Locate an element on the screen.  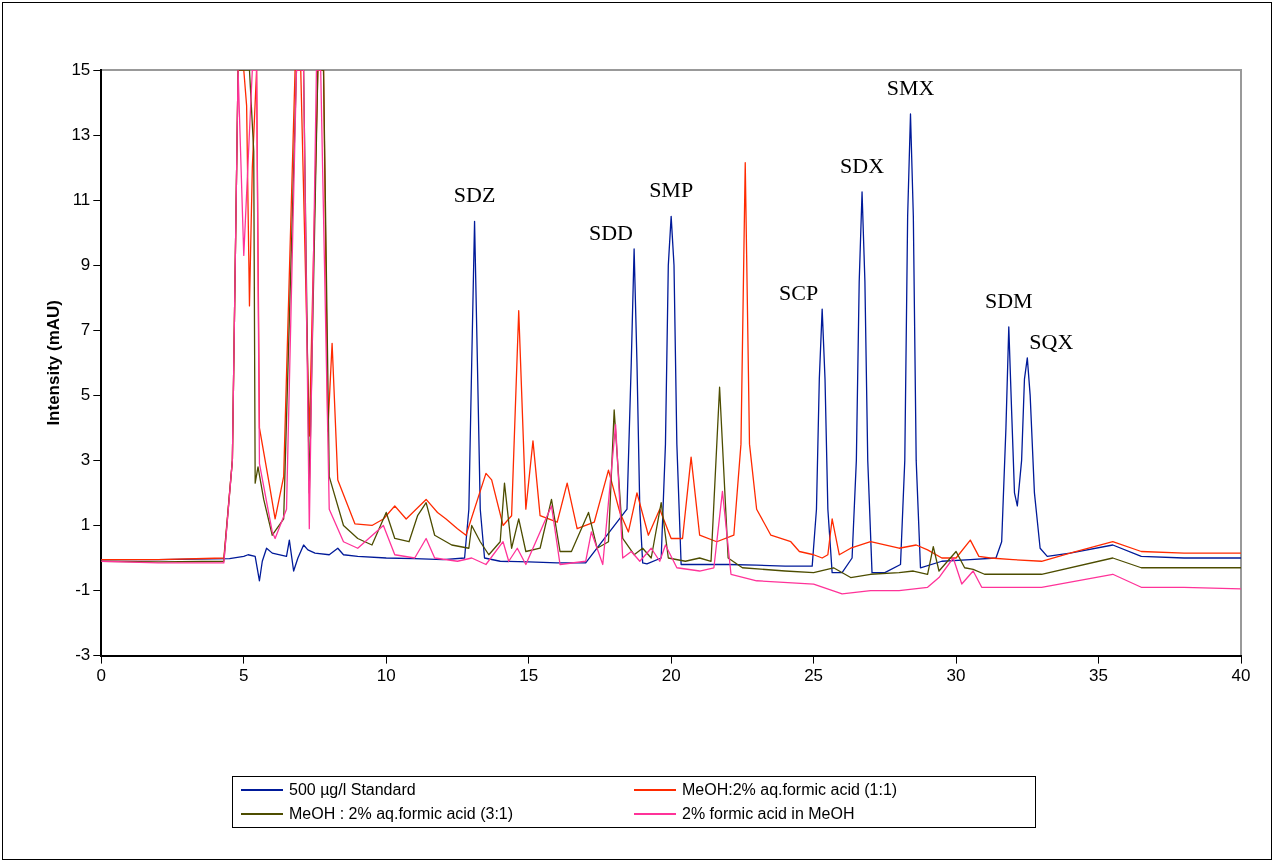
legend-label: MeOH:2% aq.formic acid (1:1) is located at coordinates (790, 790).